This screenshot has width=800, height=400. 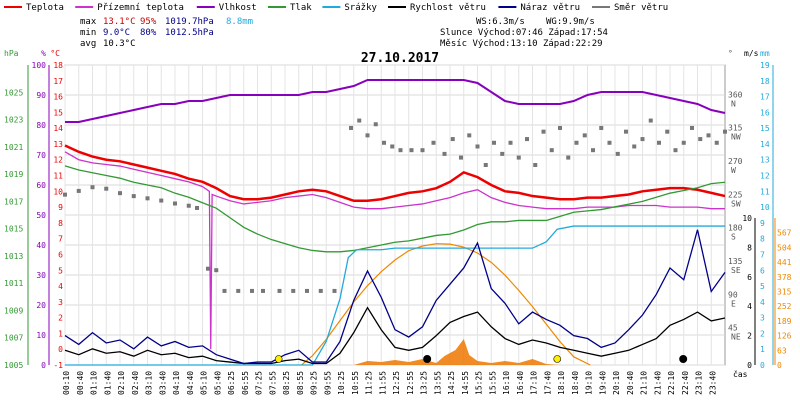 What do you see at coordinates (58, 176) in the screenshot?
I see `temp-tick-label: 11` at bounding box center [58, 176].